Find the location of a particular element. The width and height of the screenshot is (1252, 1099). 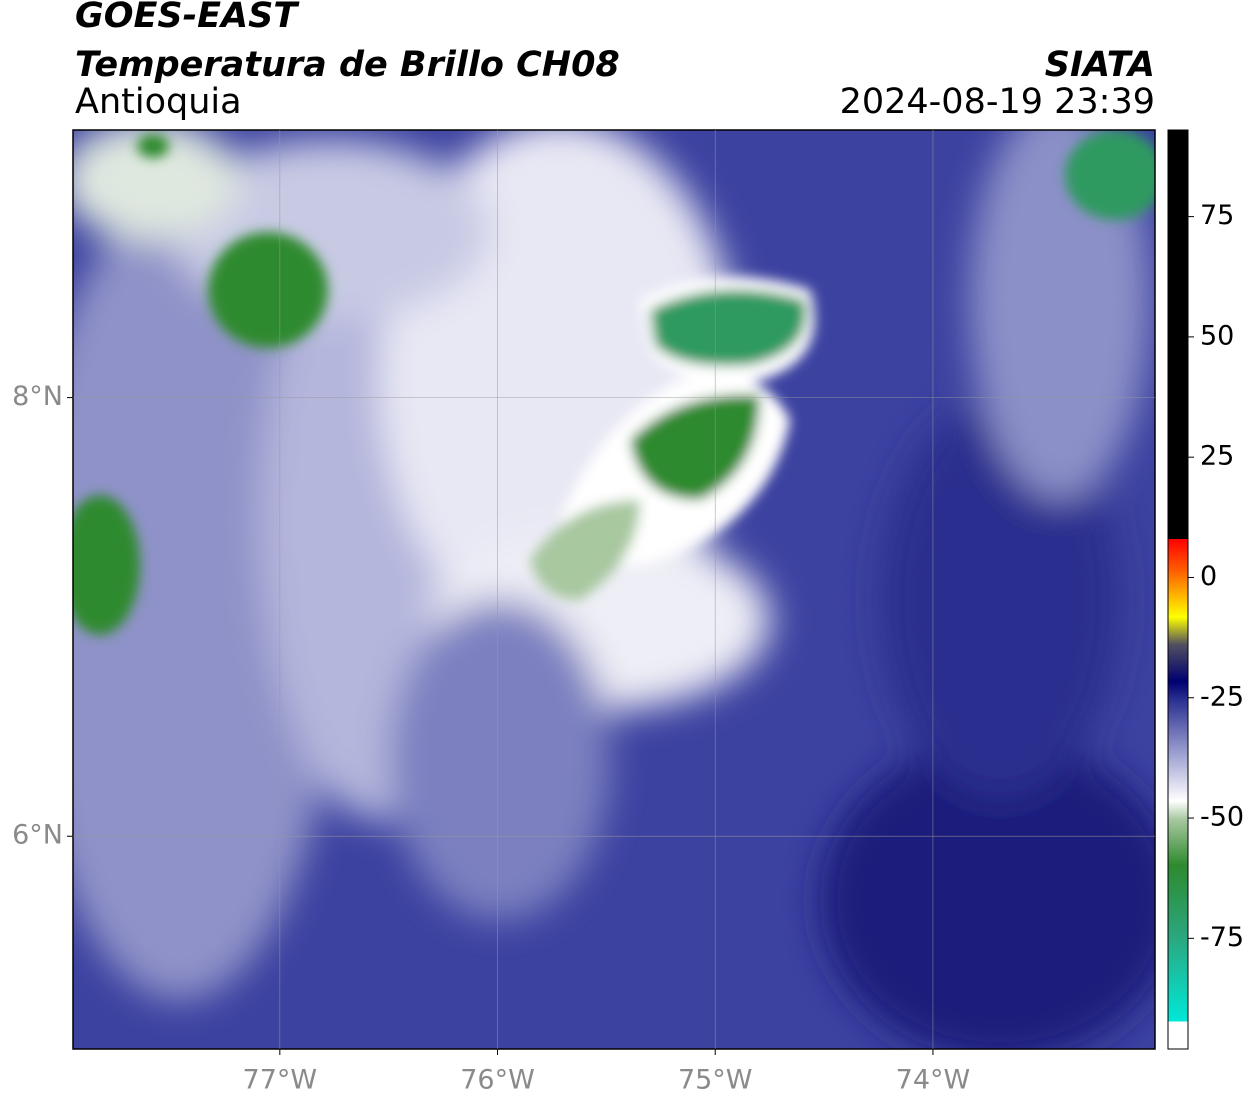

colorbar-label: -25 is located at coordinates (1222, 696).